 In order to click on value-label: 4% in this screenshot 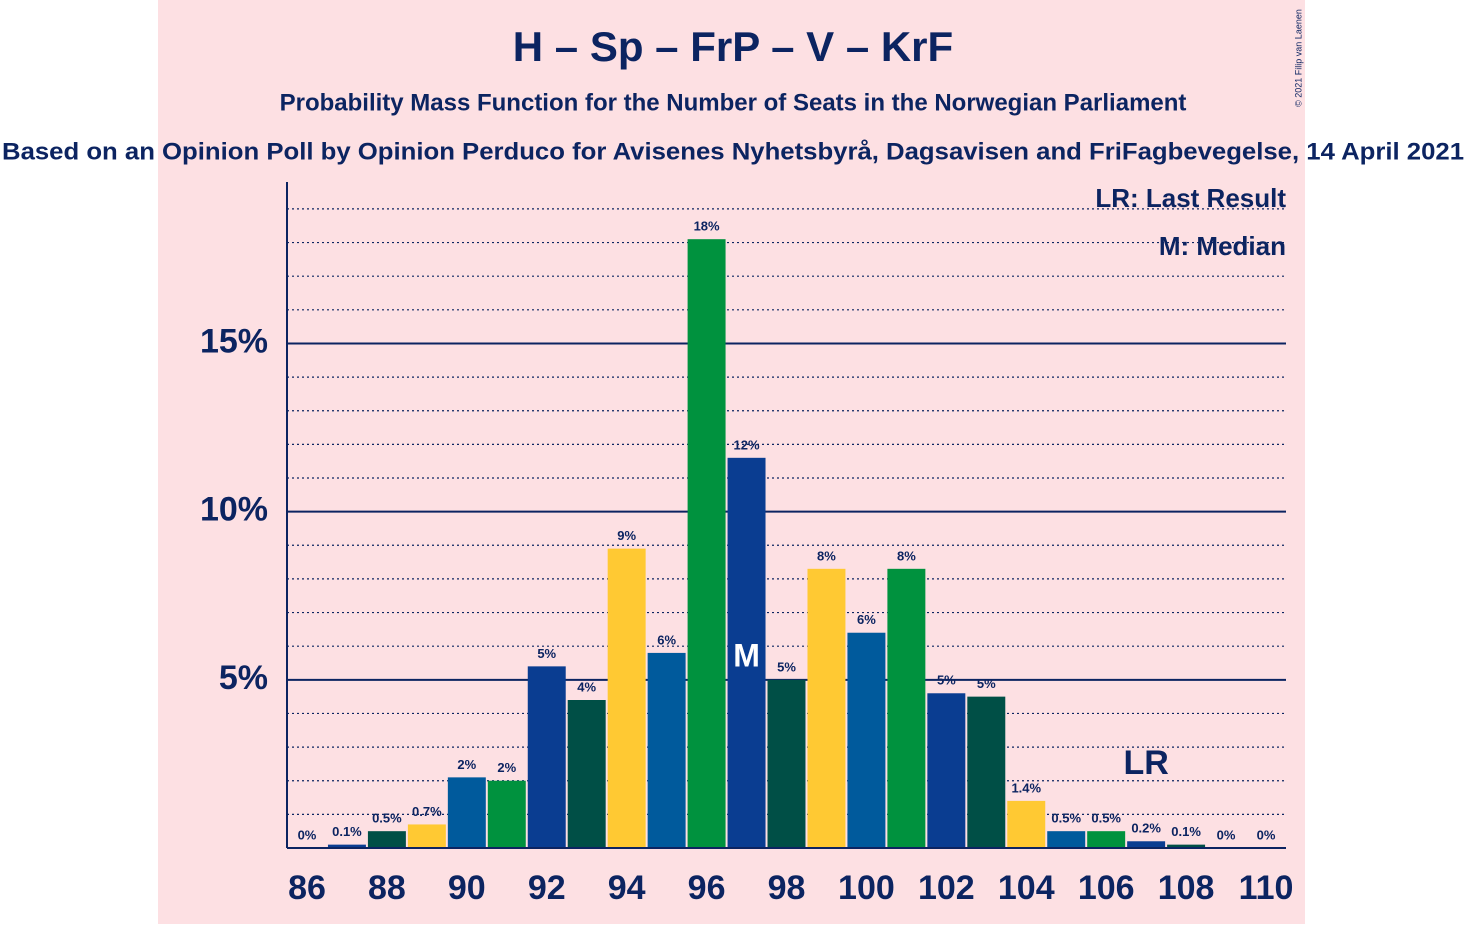, I will do `click(586, 686)`.